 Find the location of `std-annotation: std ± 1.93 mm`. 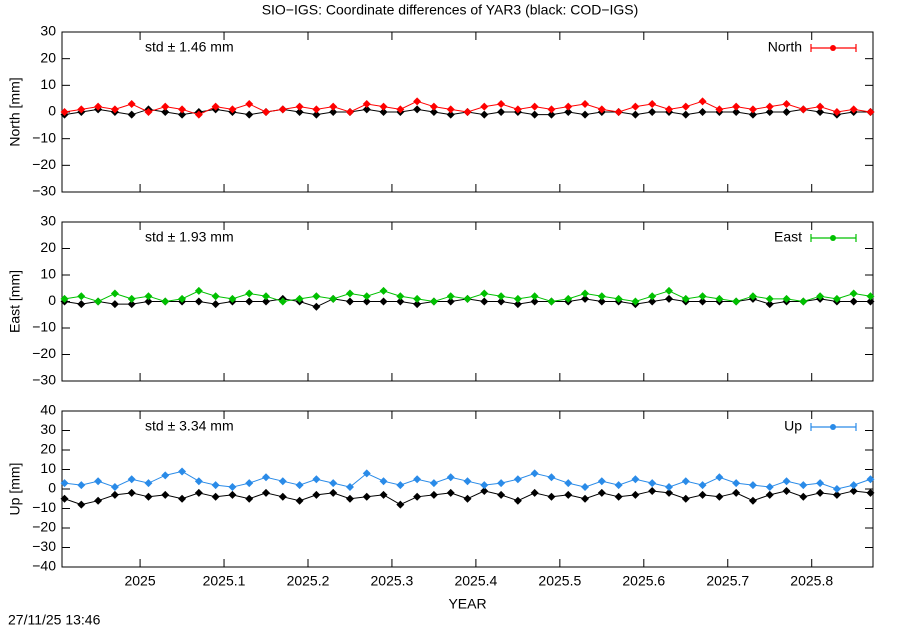

std-annotation: std ± 1.93 mm is located at coordinates (189, 237).